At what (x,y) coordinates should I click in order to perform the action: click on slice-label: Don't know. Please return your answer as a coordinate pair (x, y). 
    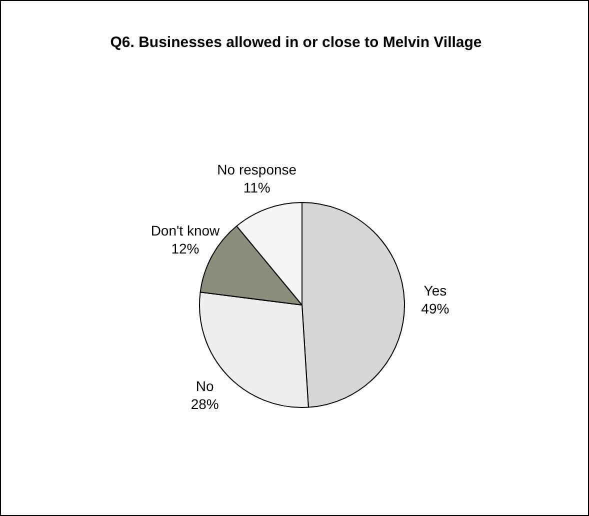
    Looking at the image, I should click on (185, 230).